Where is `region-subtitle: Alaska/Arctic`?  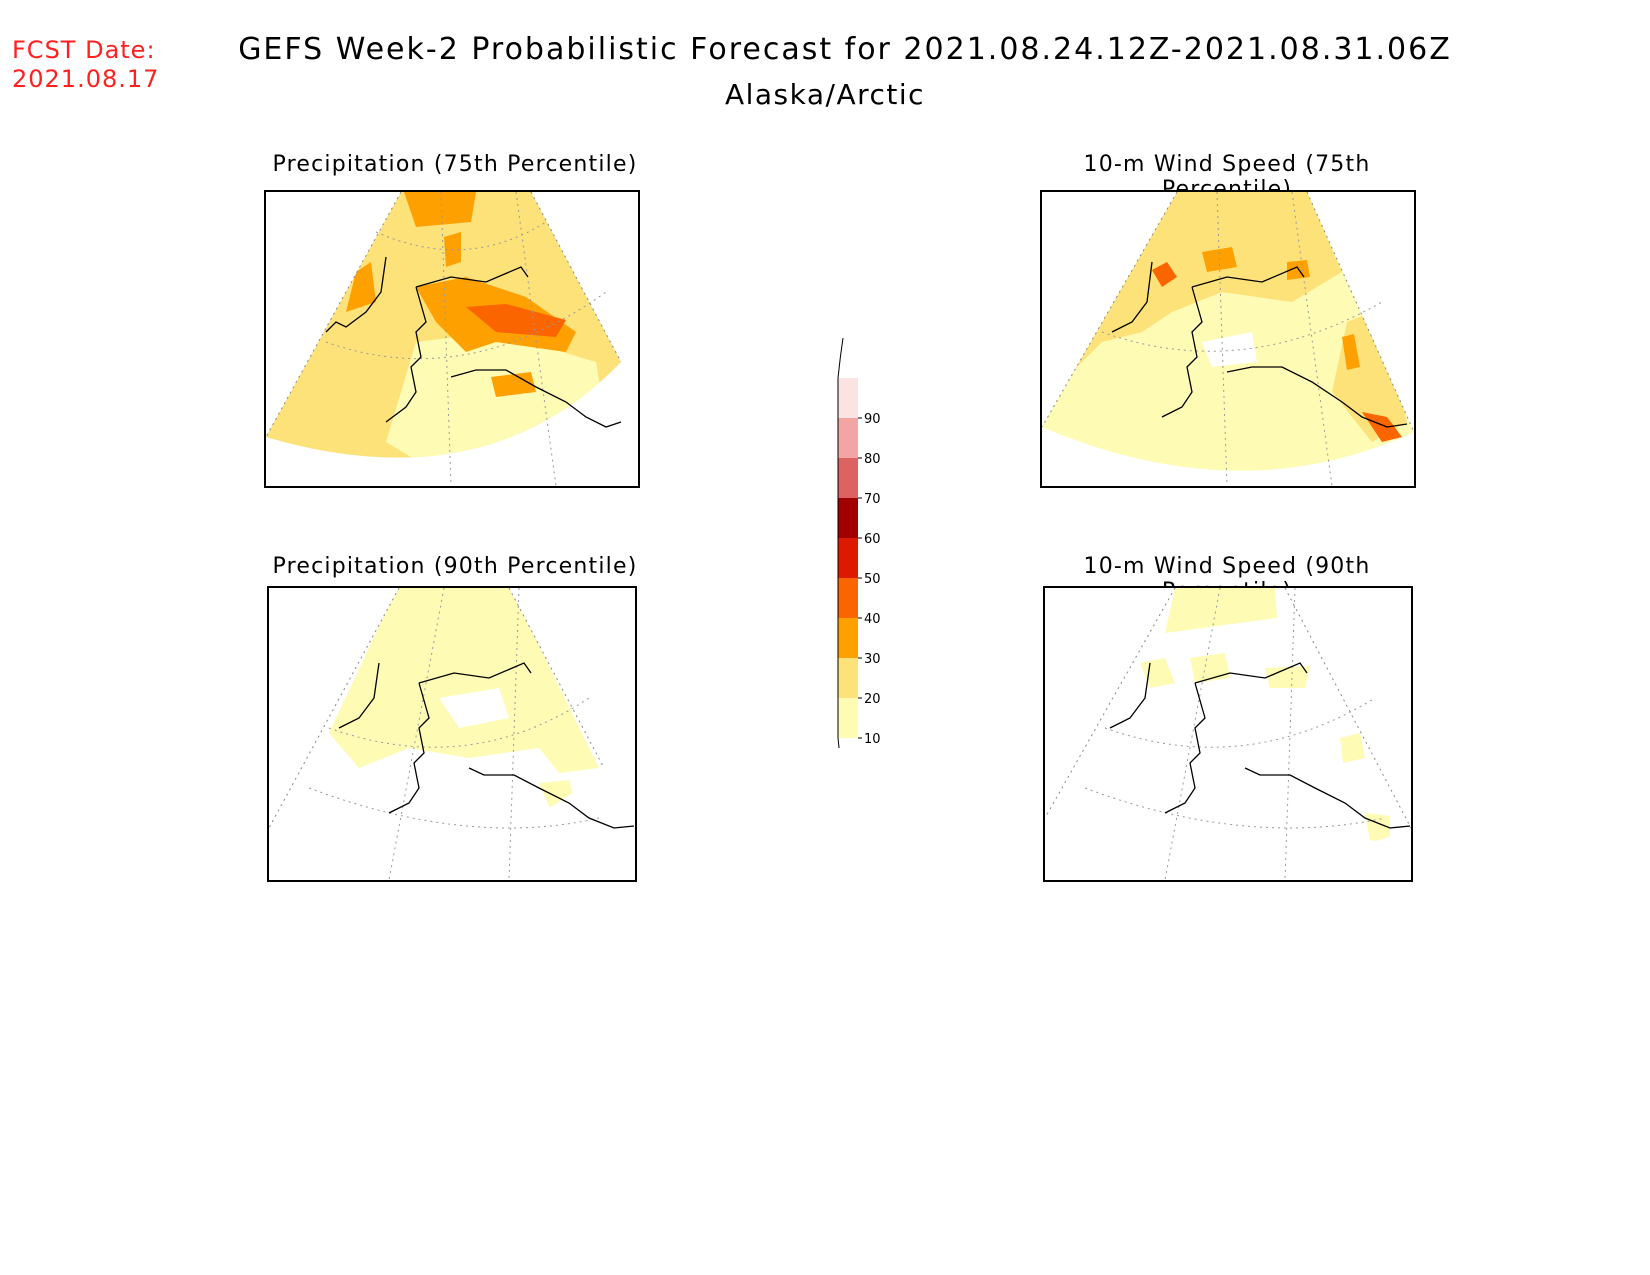
region-subtitle: Alaska/Arctic is located at coordinates (825, 94).